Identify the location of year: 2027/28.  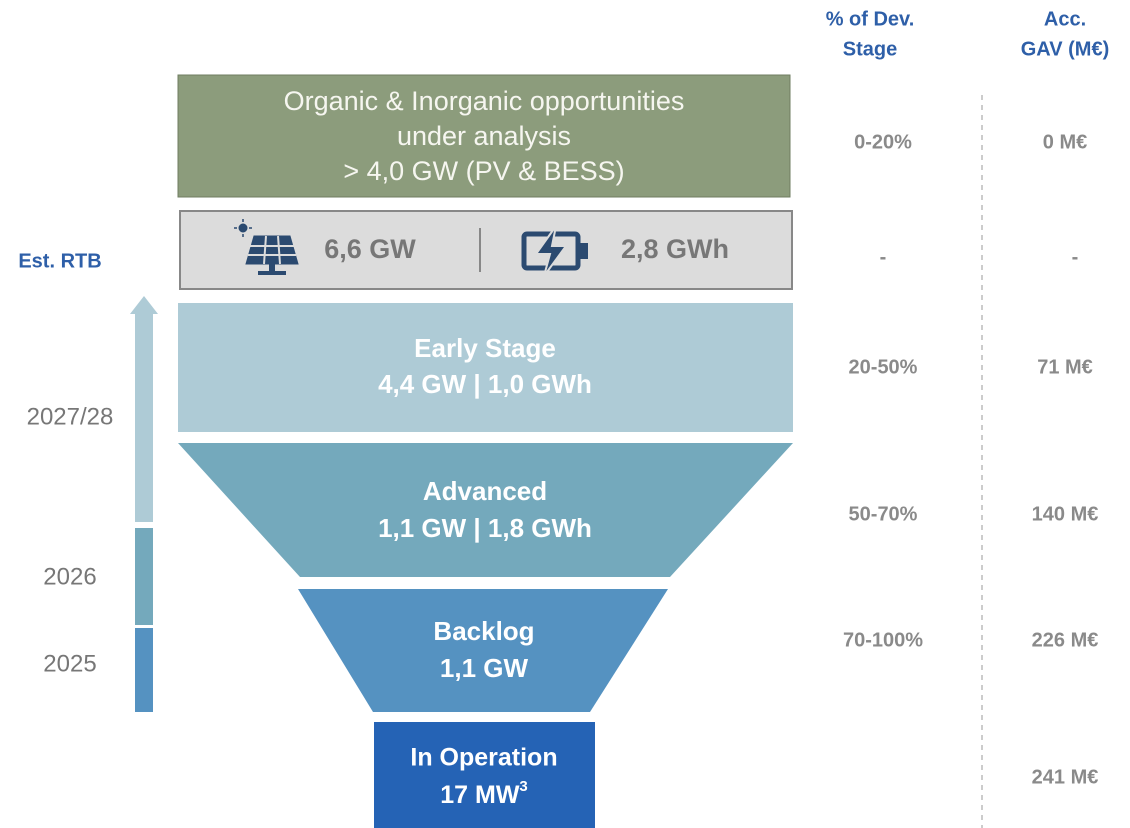
(70, 416).